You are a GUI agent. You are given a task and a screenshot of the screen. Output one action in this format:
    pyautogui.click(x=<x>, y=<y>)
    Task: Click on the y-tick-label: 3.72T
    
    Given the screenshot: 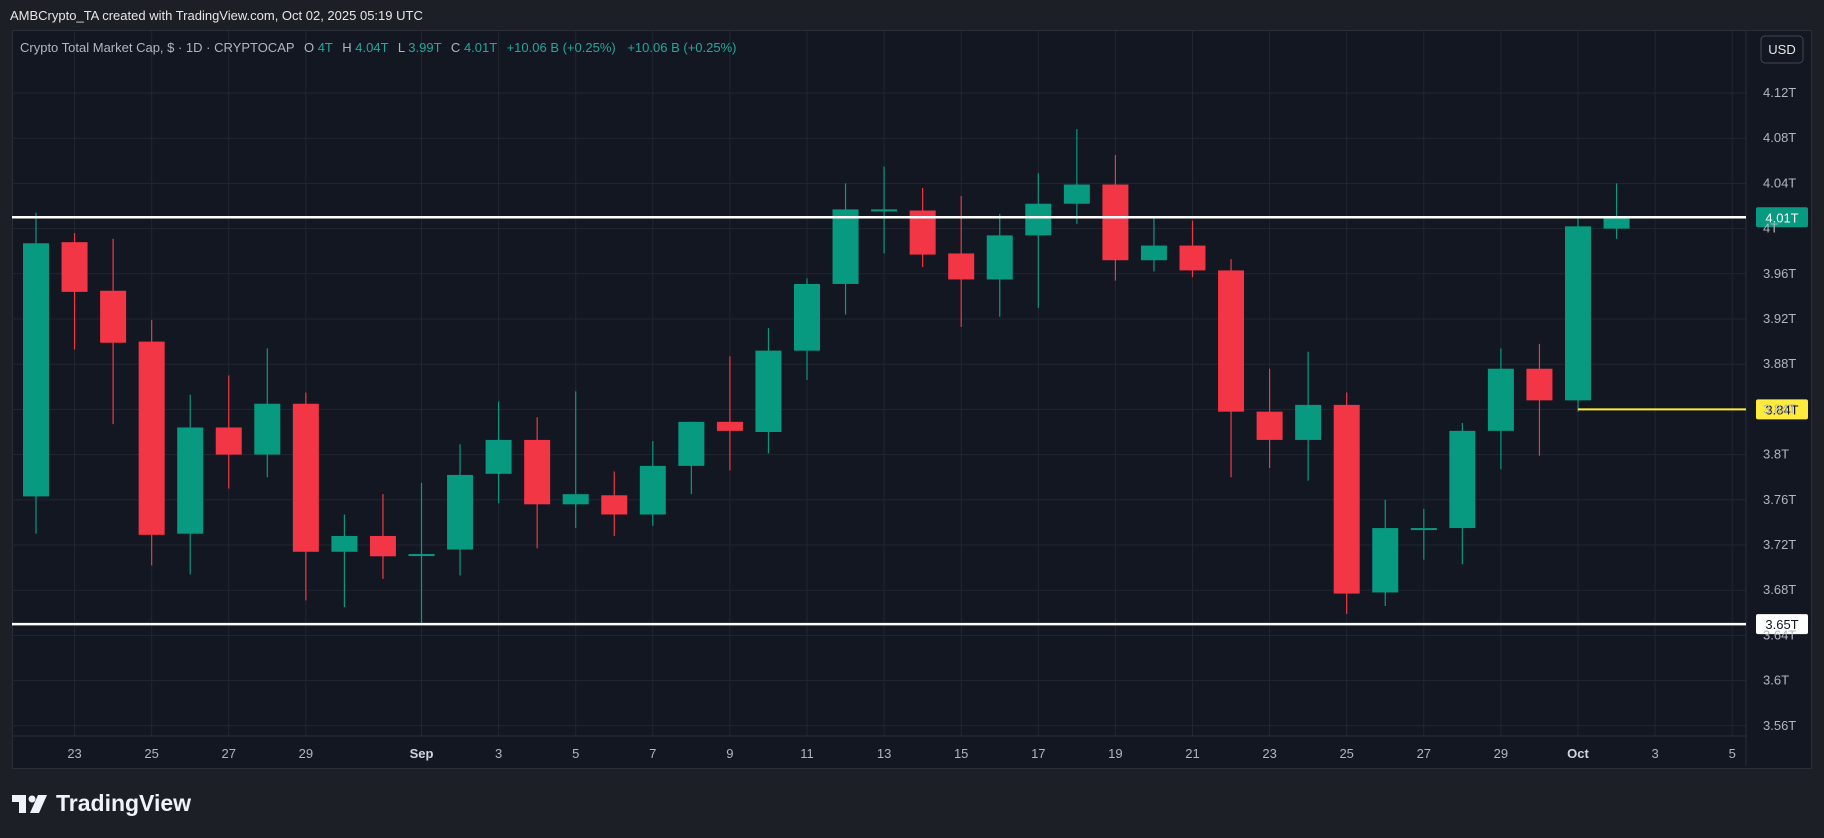 What is the action you would take?
    pyautogui.click(x=1779, y=544)
    